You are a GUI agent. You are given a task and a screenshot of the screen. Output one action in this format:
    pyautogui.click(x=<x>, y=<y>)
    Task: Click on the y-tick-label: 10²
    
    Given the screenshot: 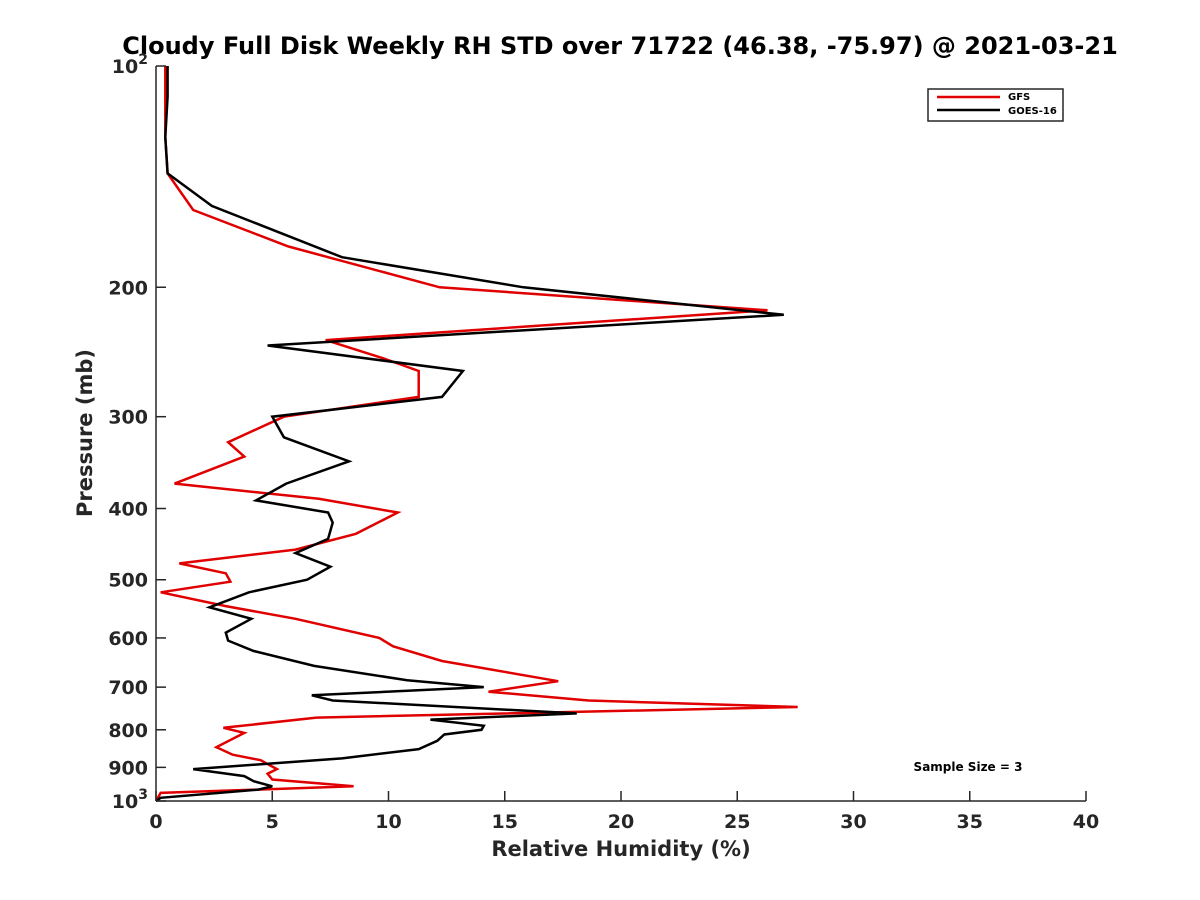 What is the action you would take?
    pyautogui.click(x=130, y=65)
    